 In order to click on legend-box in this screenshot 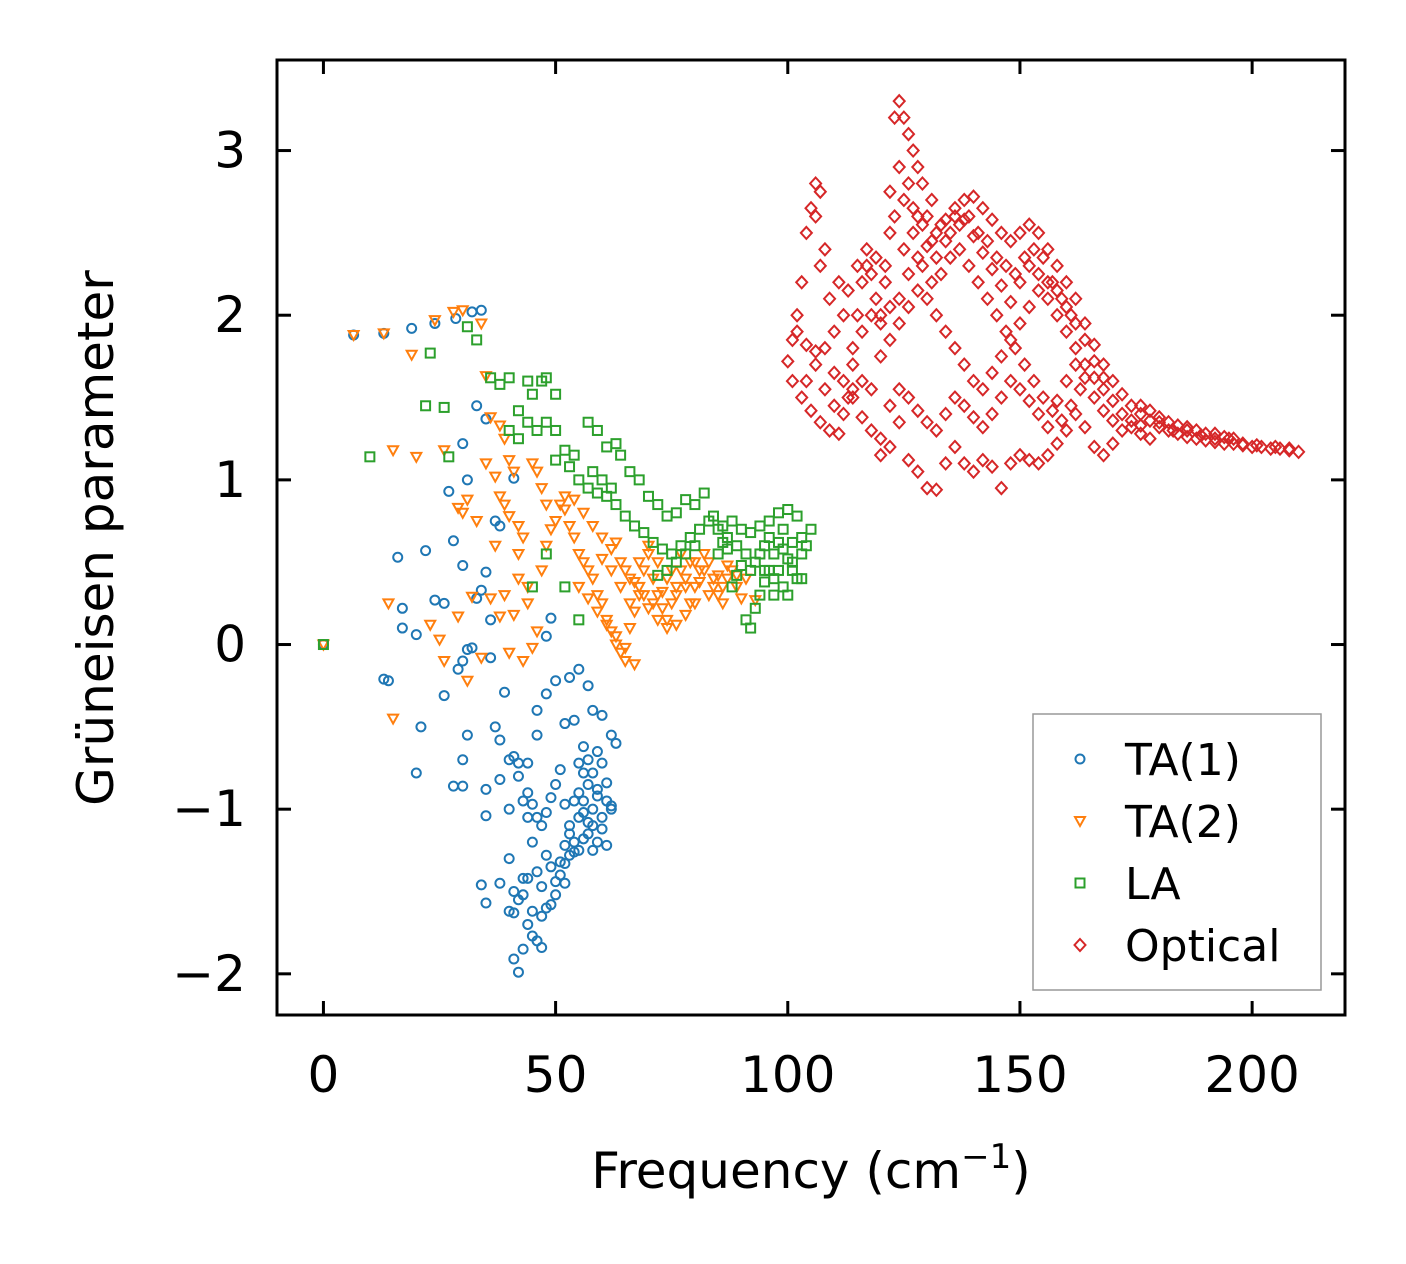, I will do `click(1177, 852)`.